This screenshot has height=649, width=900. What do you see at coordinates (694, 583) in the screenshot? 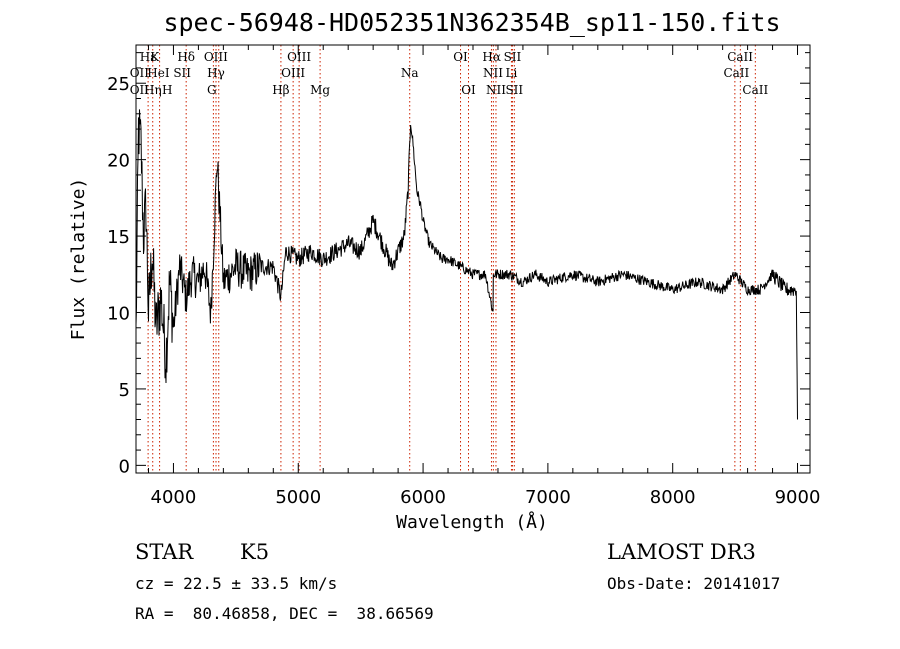
I see `obs-date: Obs-Date: 20141017` at bounding box center [694, 583].